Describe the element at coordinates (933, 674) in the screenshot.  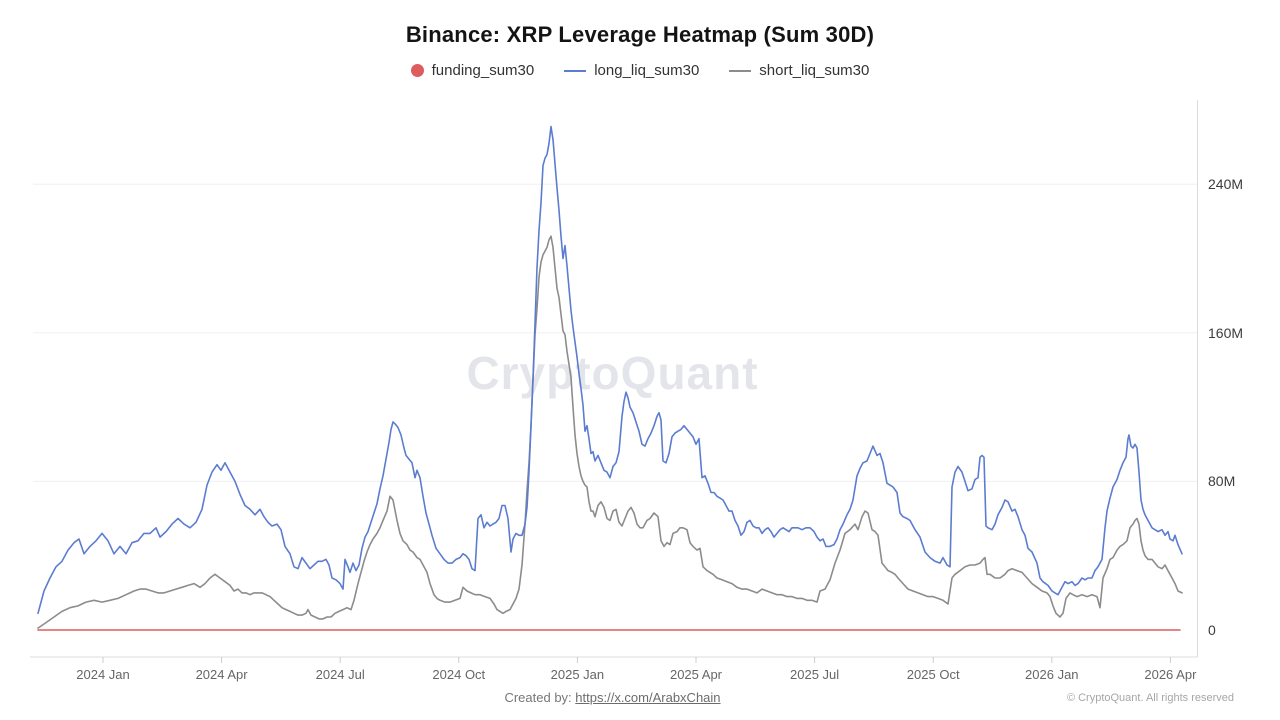
I see `x-axis-label-7: 2025 Oct` at that location.